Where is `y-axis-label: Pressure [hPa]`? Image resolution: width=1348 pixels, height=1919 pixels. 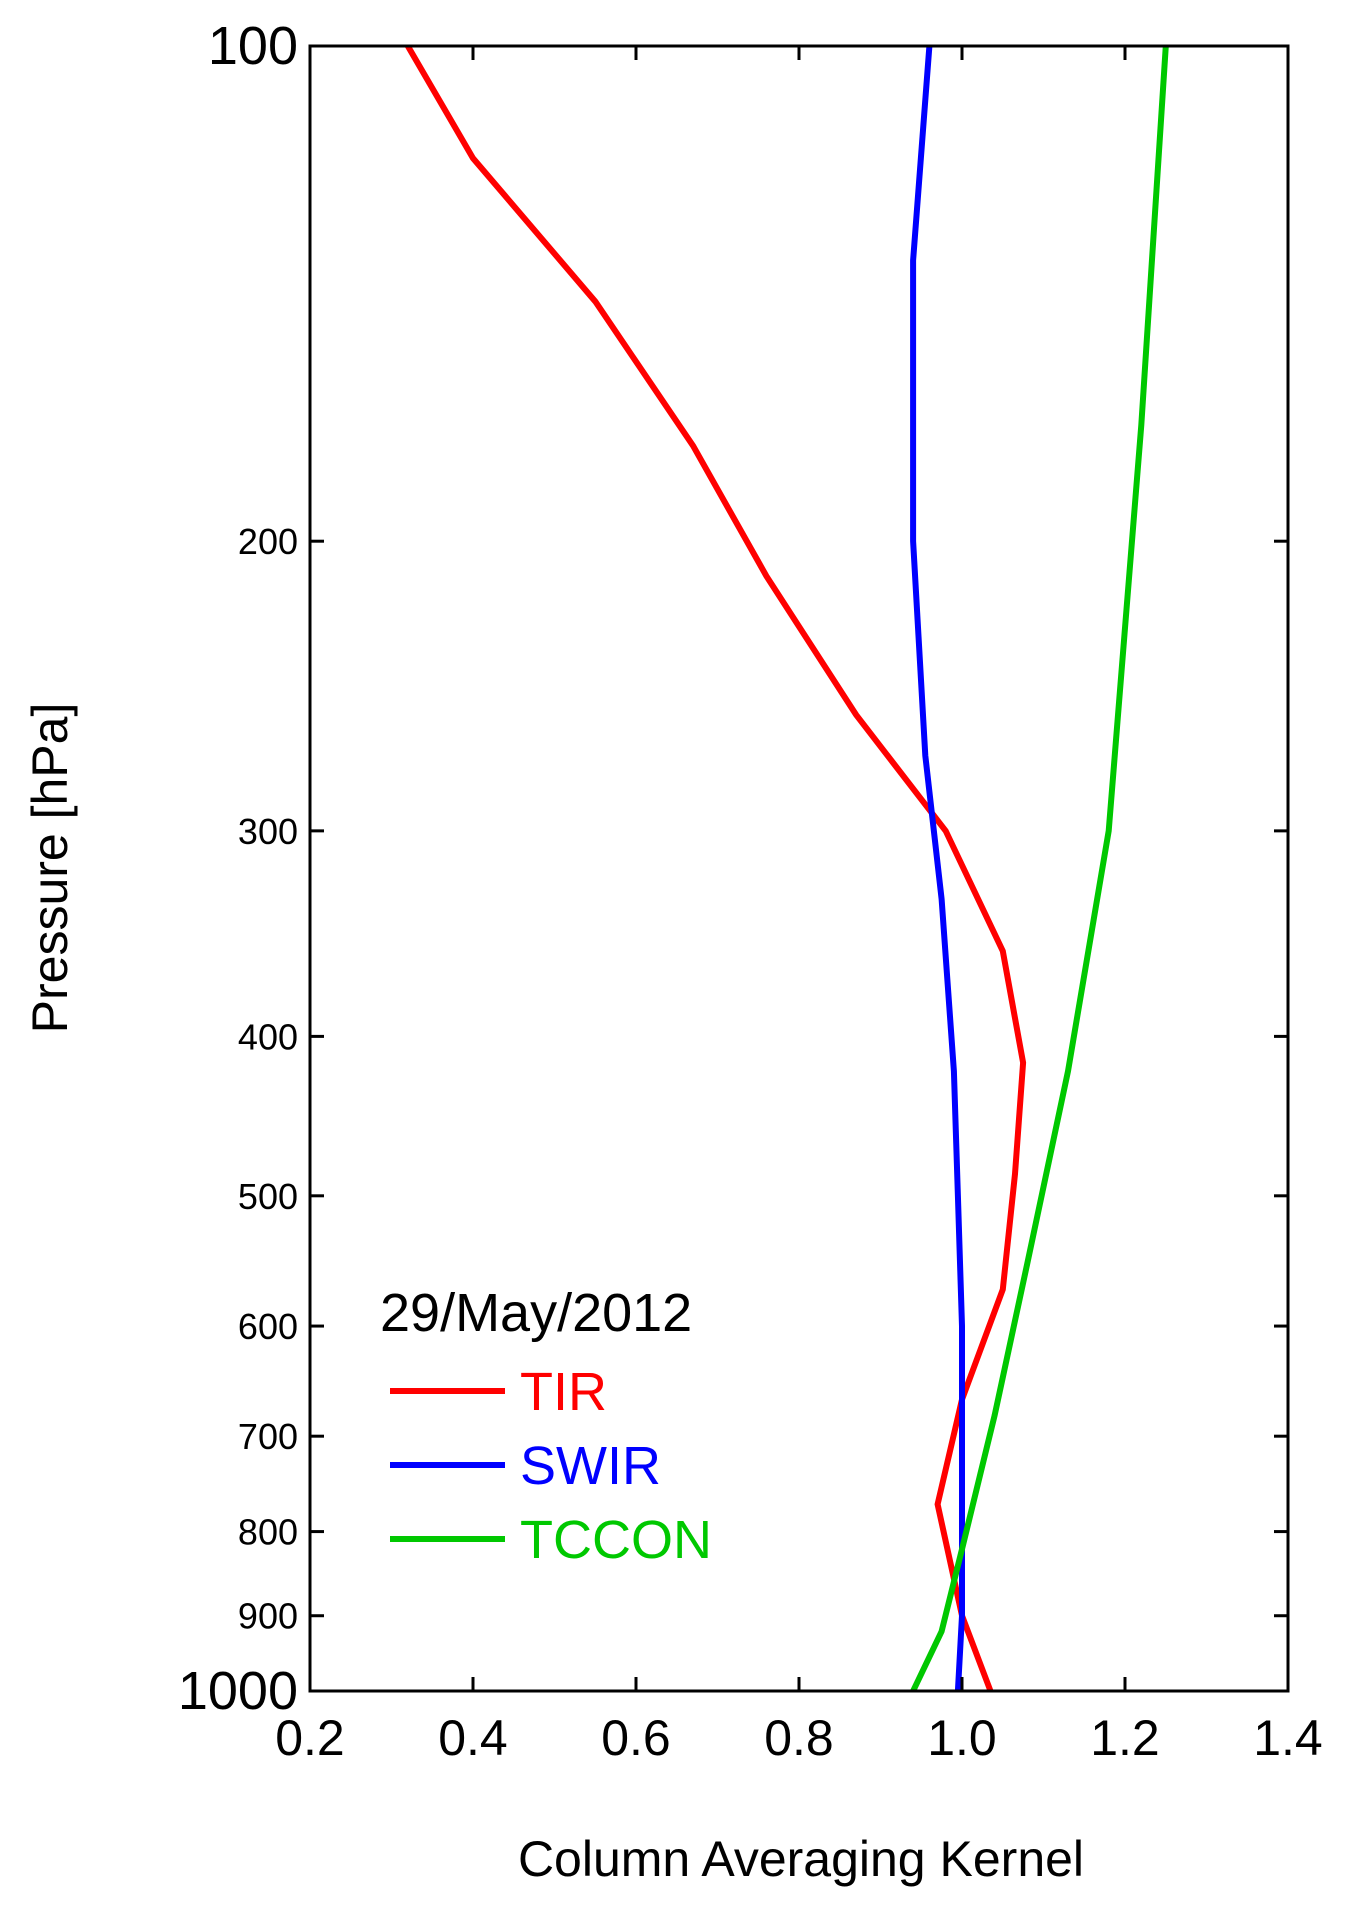 y-axis-label: Pressure [hPa] is located at coordinates (50, 868).